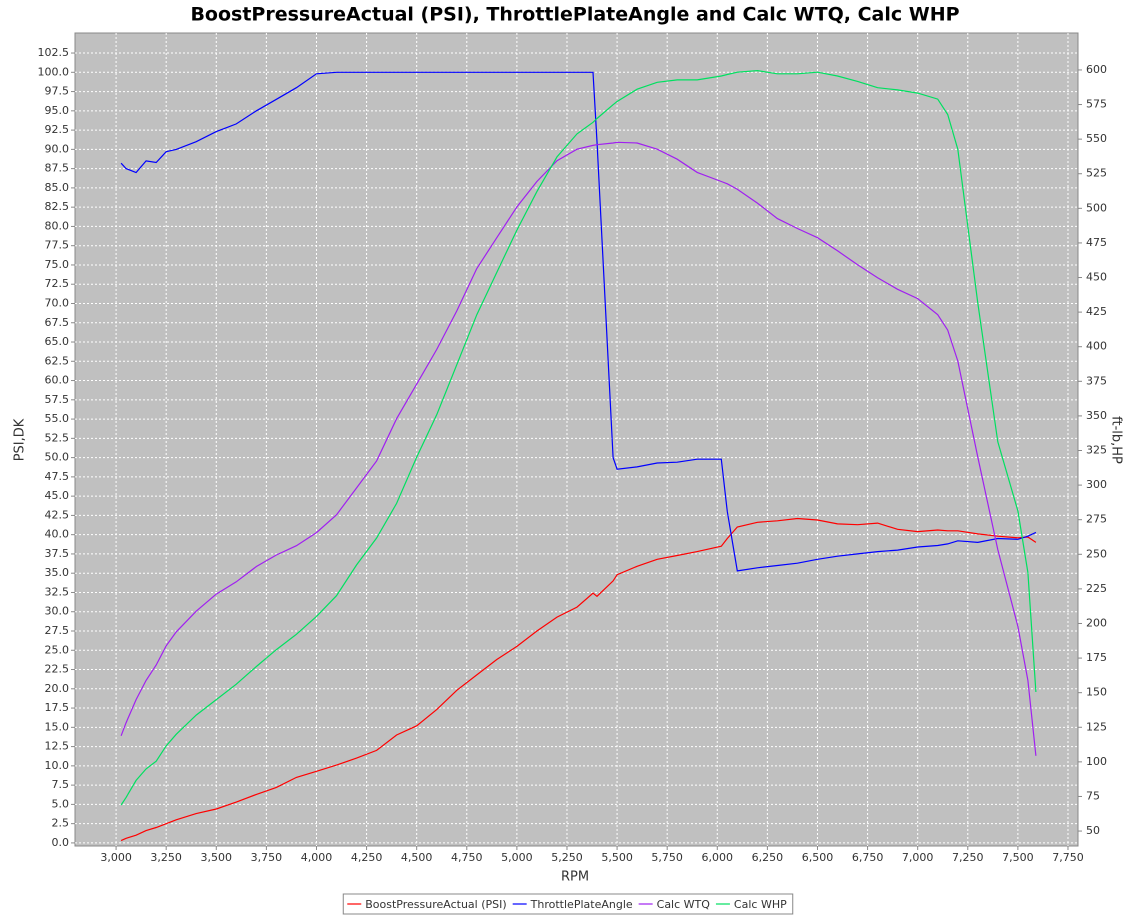 This screenshot has width=1137, height=920. What do you see at coordinates (1096, 415) in the screenshot?
I see `y2-tick-label: 350` at bounding box center [1096, 415].